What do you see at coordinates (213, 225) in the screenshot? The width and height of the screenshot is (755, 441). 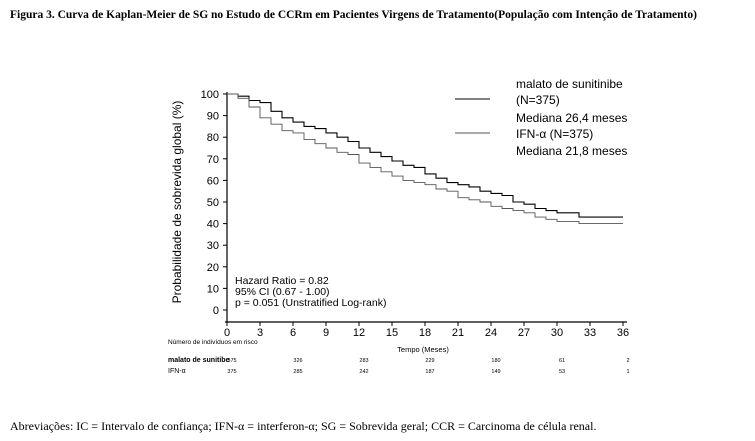 I see `y-tick-label: 40` at bounding box center [213, 225].